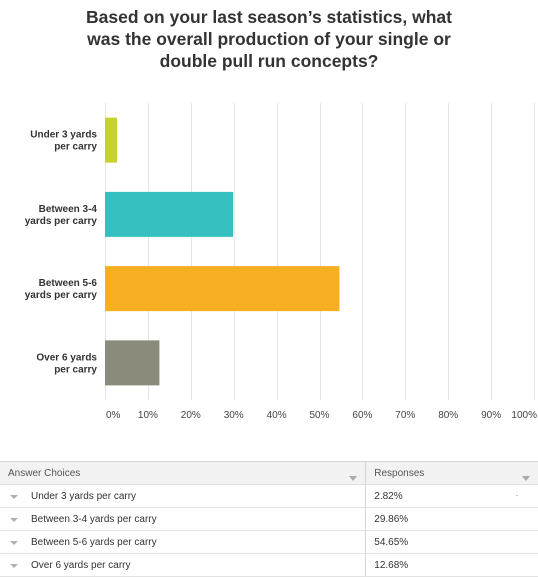 The width and height of the screenshot is (538, 577). I want to click on response-value: 29.86%, so click(391, 519).